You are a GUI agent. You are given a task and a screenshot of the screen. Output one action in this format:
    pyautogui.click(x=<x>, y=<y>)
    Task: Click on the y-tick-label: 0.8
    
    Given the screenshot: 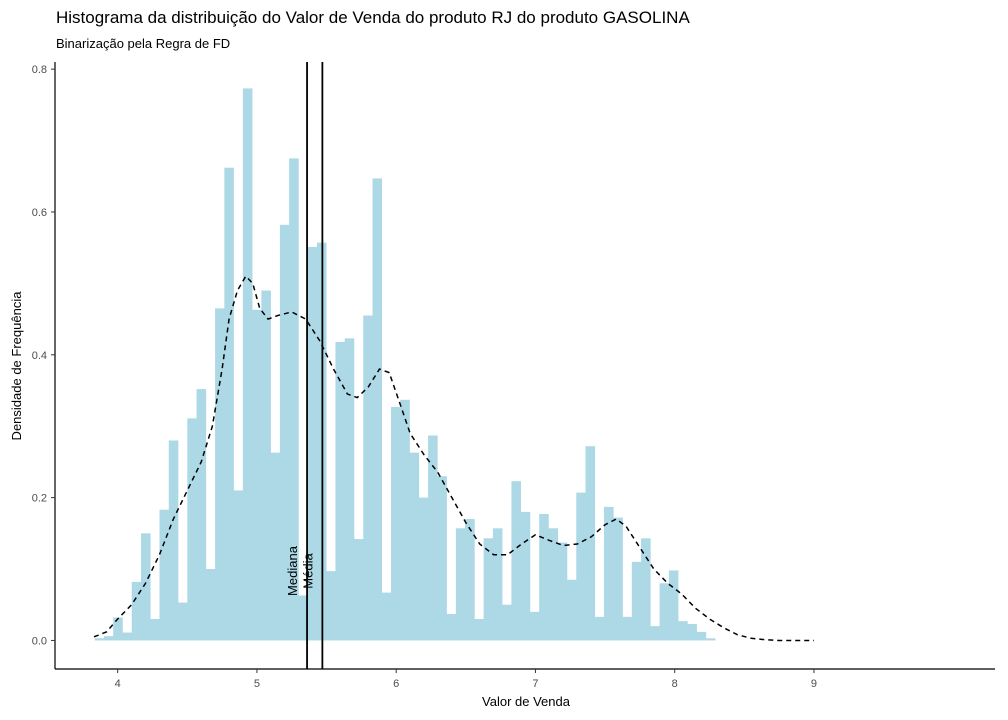 What is the action you would take?
    pyautogui.click(x=39, y=70)
    